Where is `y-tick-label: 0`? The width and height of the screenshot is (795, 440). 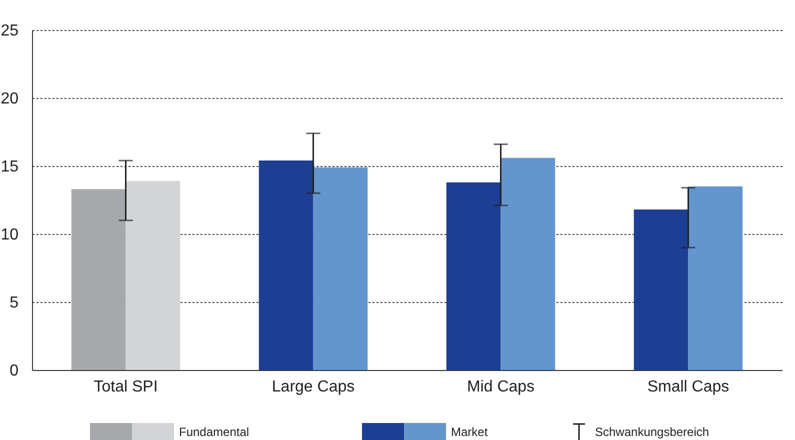 y-tick-label: 0 is located at coordinates (14, 371).